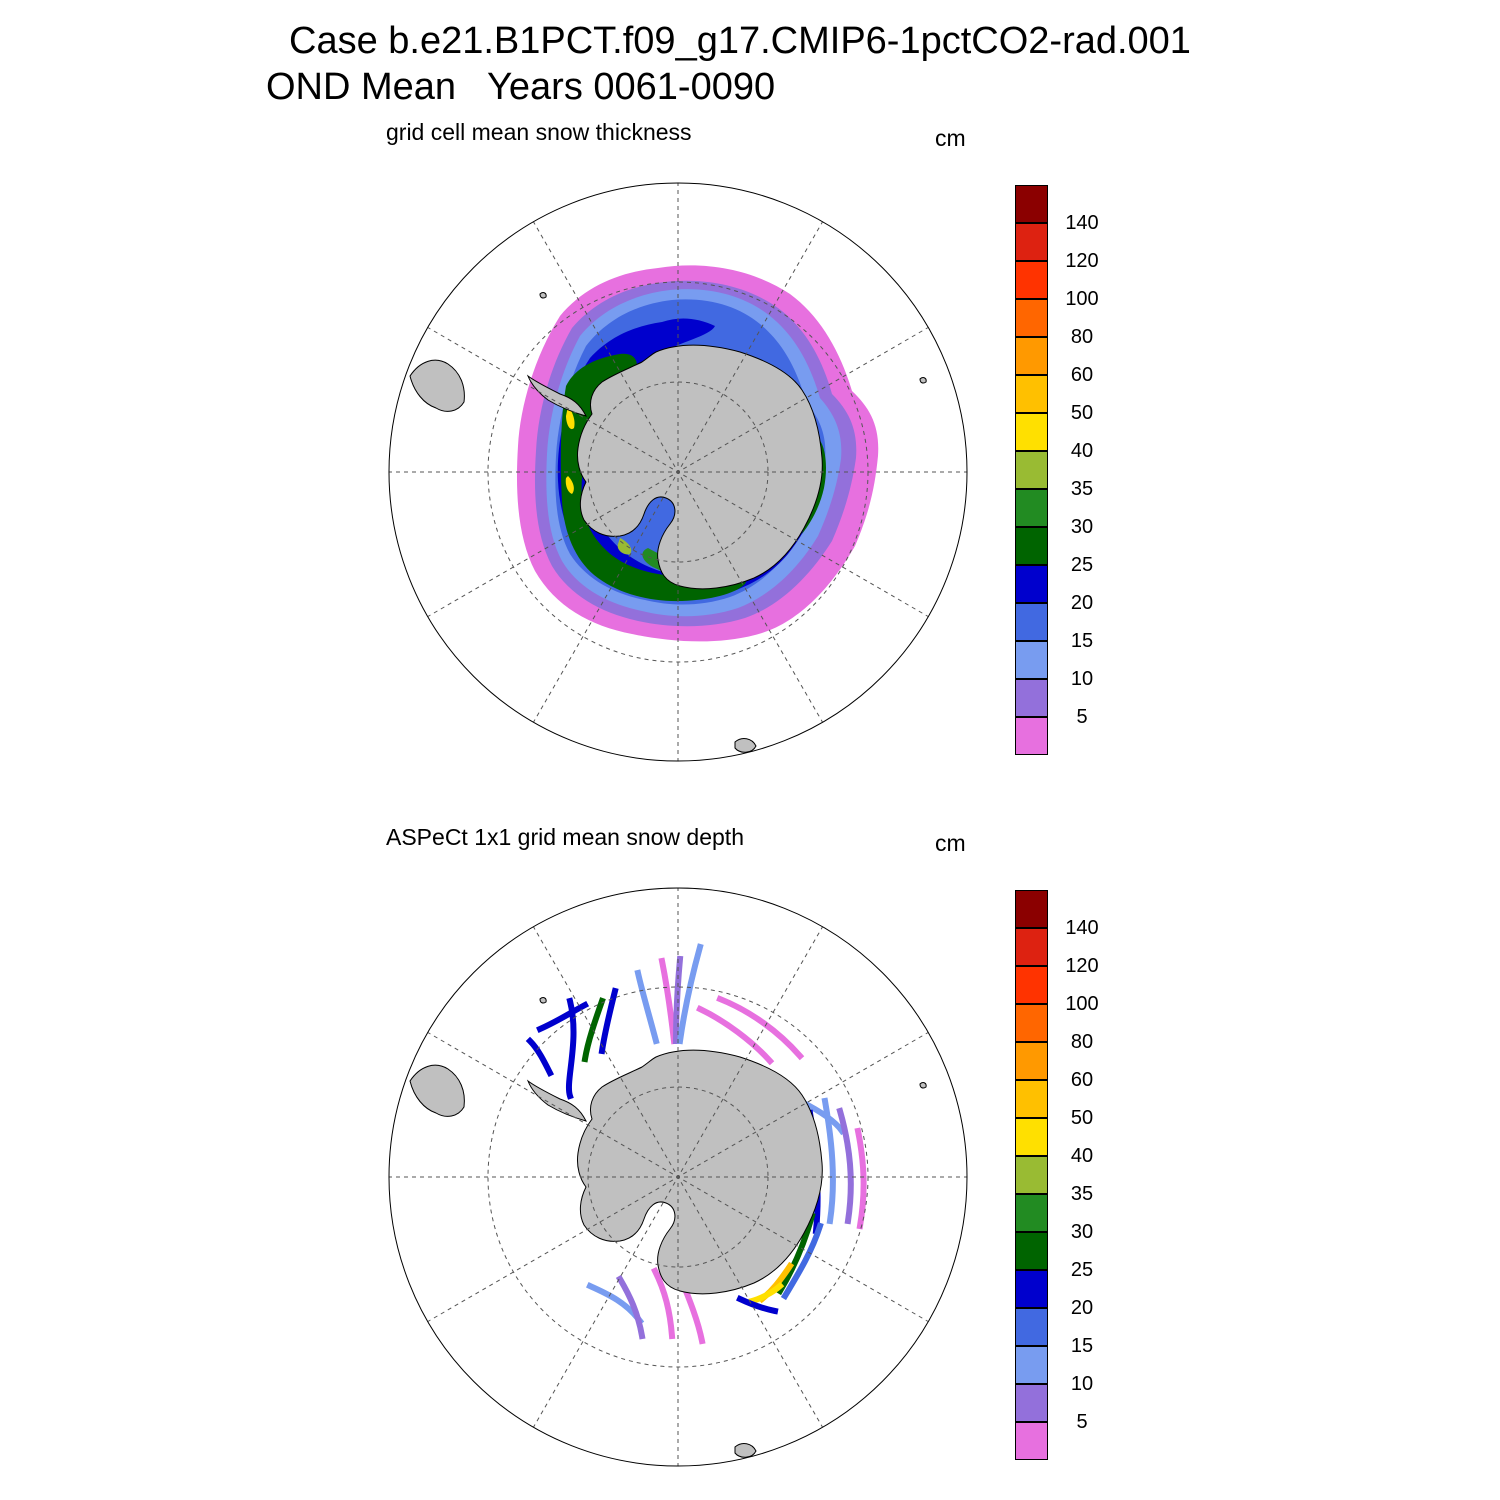 This screenshot has height=1500, width=1500. I want to click on colorbar-panel1: 5 10 15 20 25 30 35 40 50 60 80 100 120 140, so click(1060, 475).